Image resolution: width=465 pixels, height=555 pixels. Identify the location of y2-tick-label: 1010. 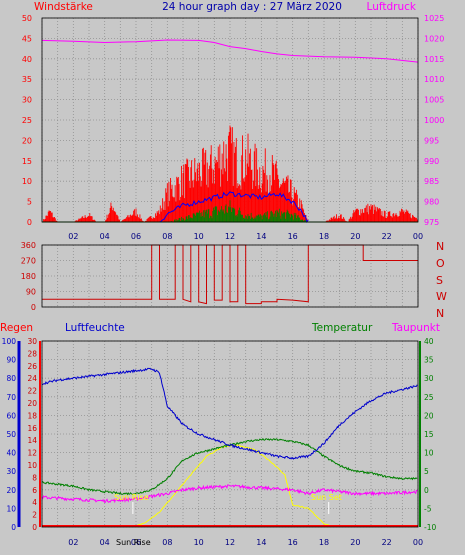
(434, 79).